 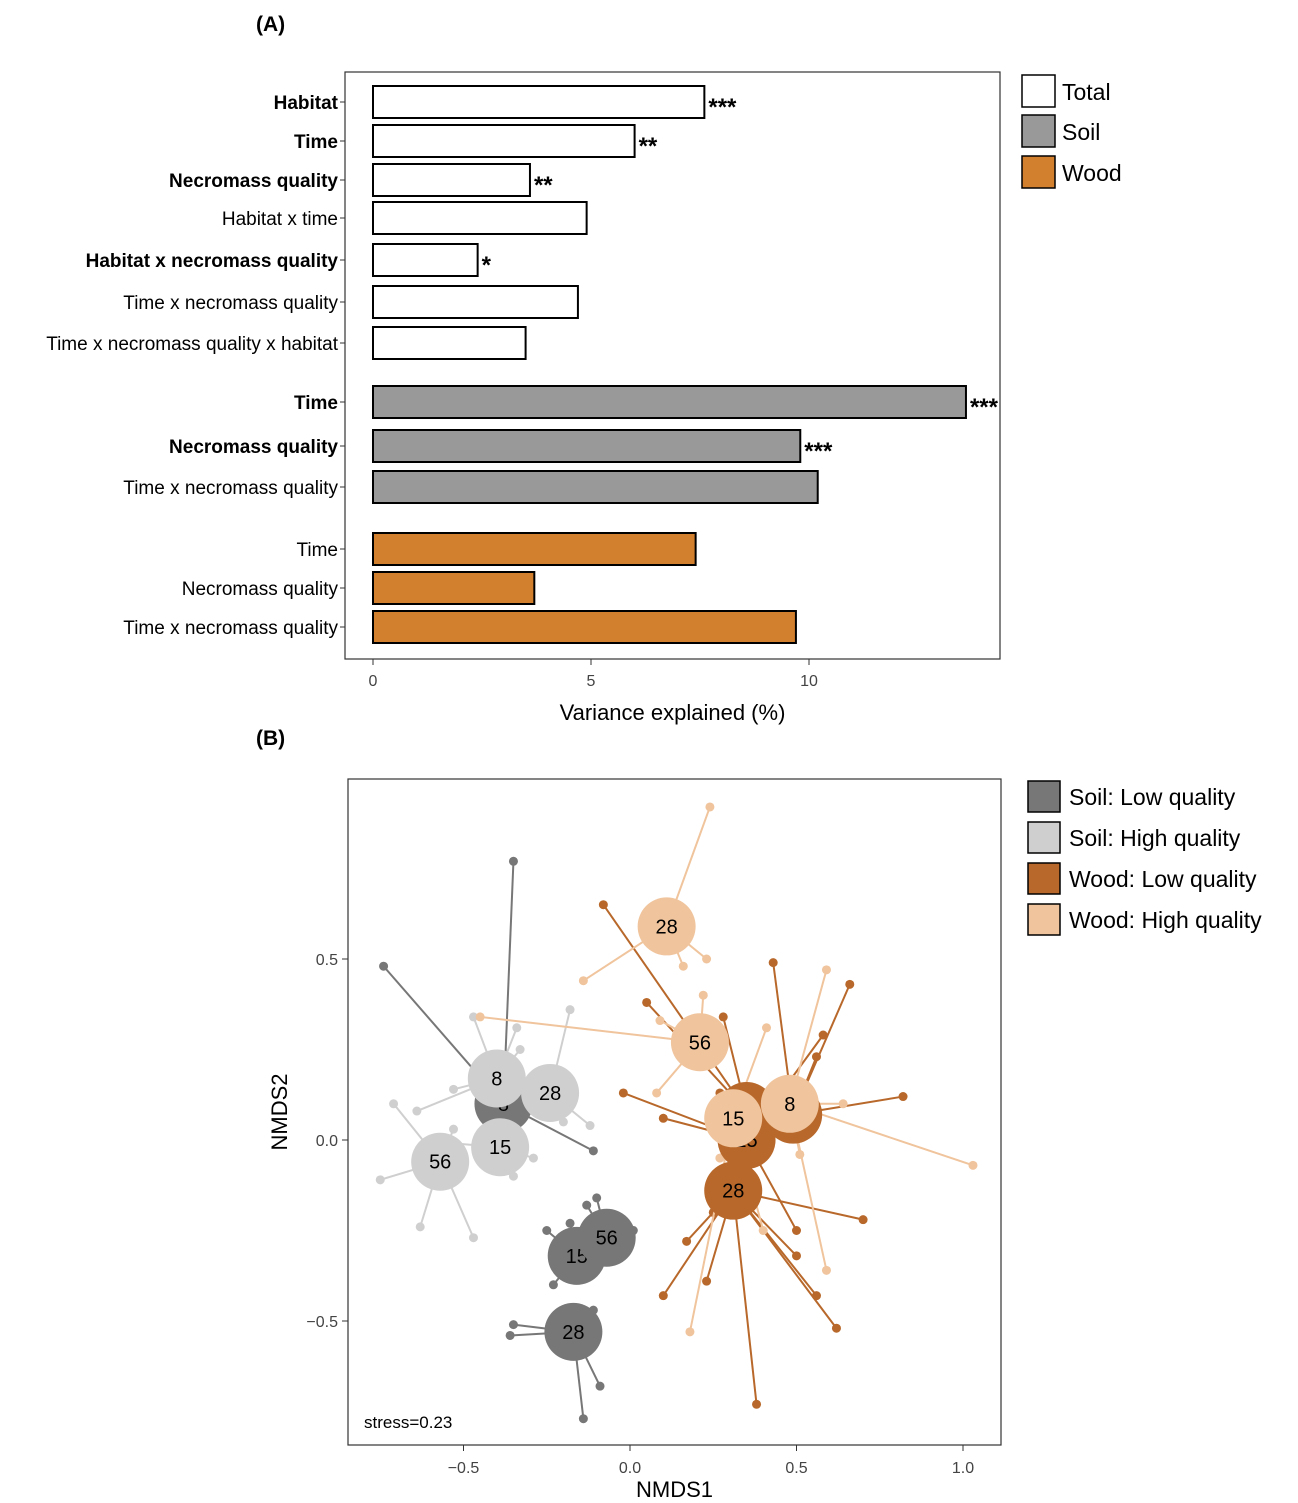 What do you see at coordinates (674, 1489) in the screenshot?
I see `x-axis-title: NMDS1` at bounding box center [674, 1489].